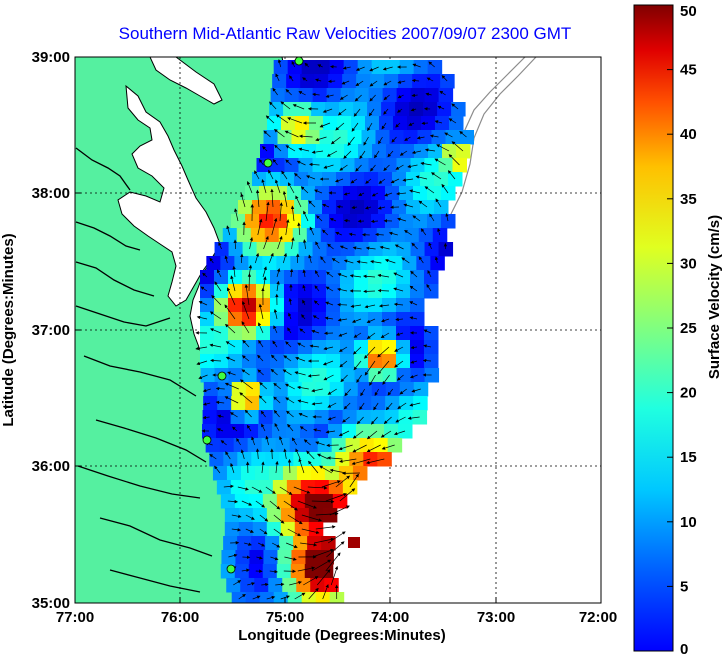 The image size is (724, 659). I want to click on colorbar-label: Surface Velocity (cm/s), so click(714, 297).